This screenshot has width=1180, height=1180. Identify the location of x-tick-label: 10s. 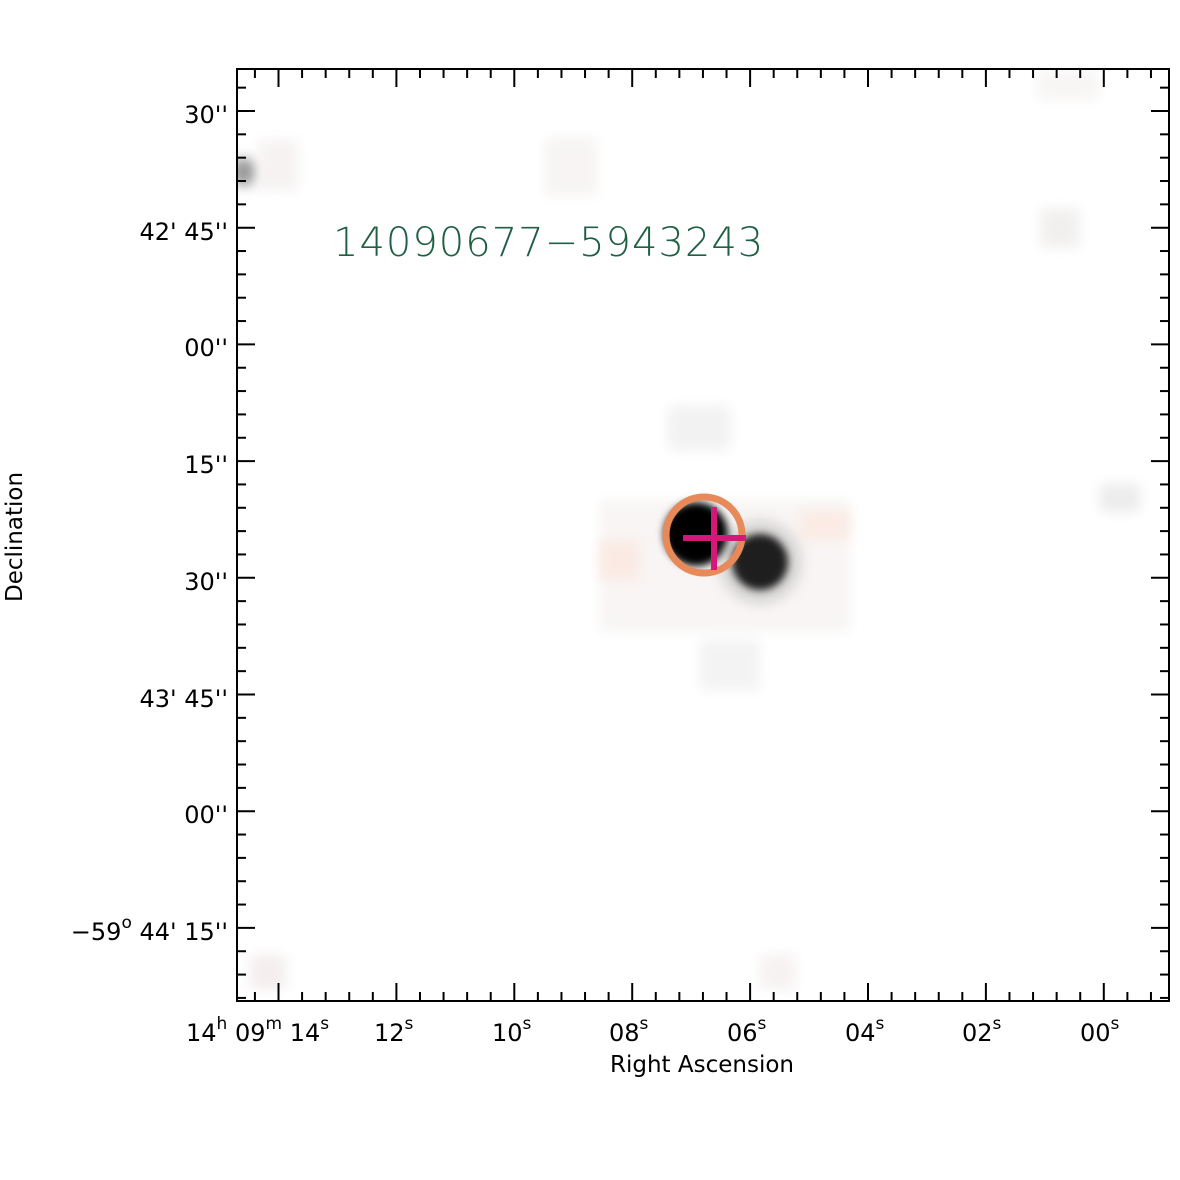
(512, 1030).